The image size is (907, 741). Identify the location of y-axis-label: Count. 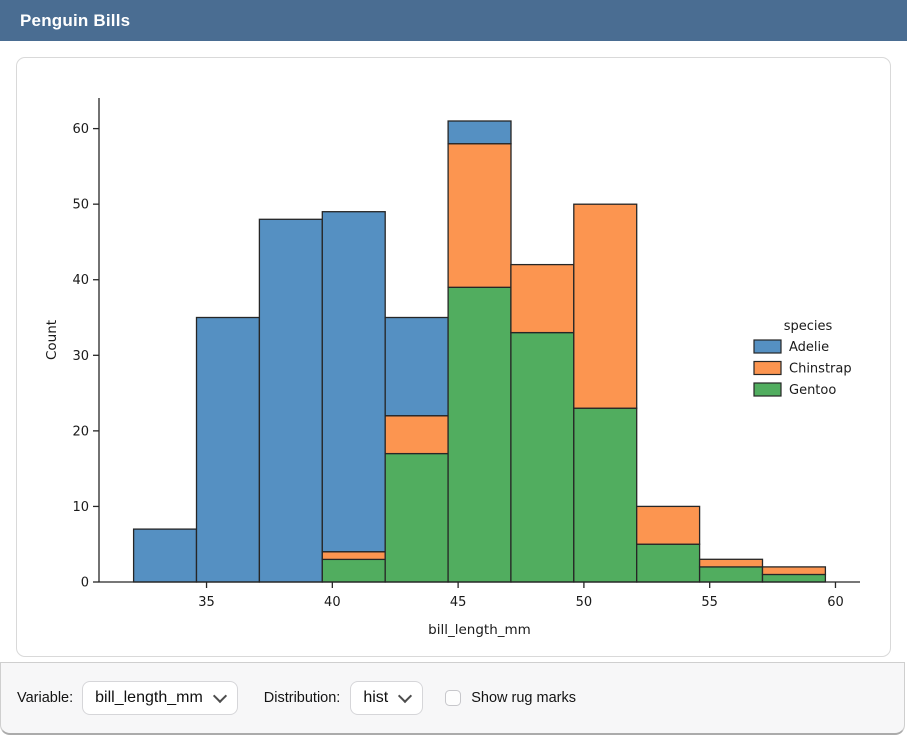
(52, 340).